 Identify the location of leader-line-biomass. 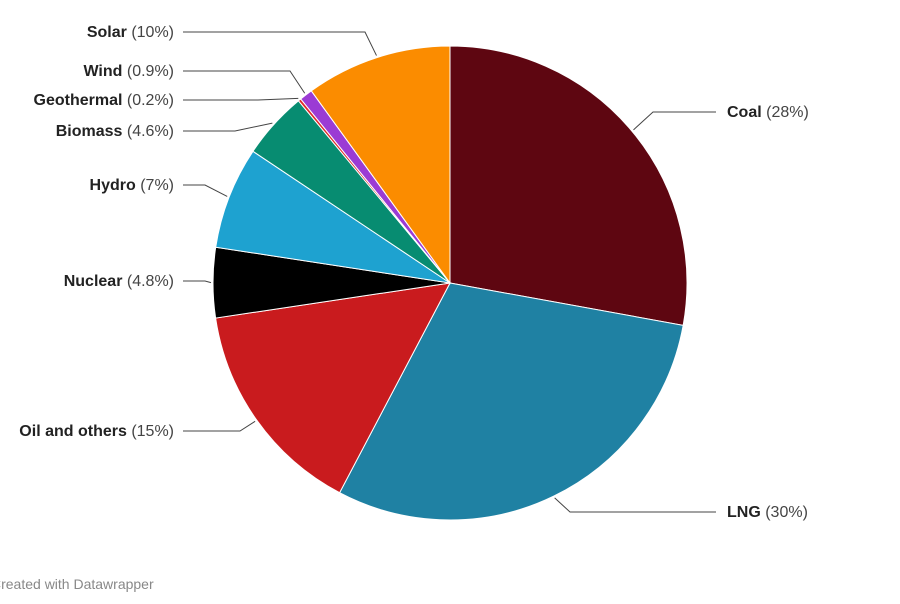
(228, 127).